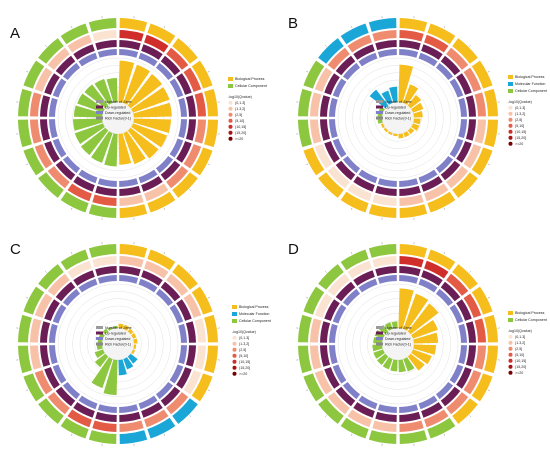 Image resolution: width=550 pixels, height=454 pixels. I want to click on legend-label: Rich Factor(0-1), so click(398, 118).